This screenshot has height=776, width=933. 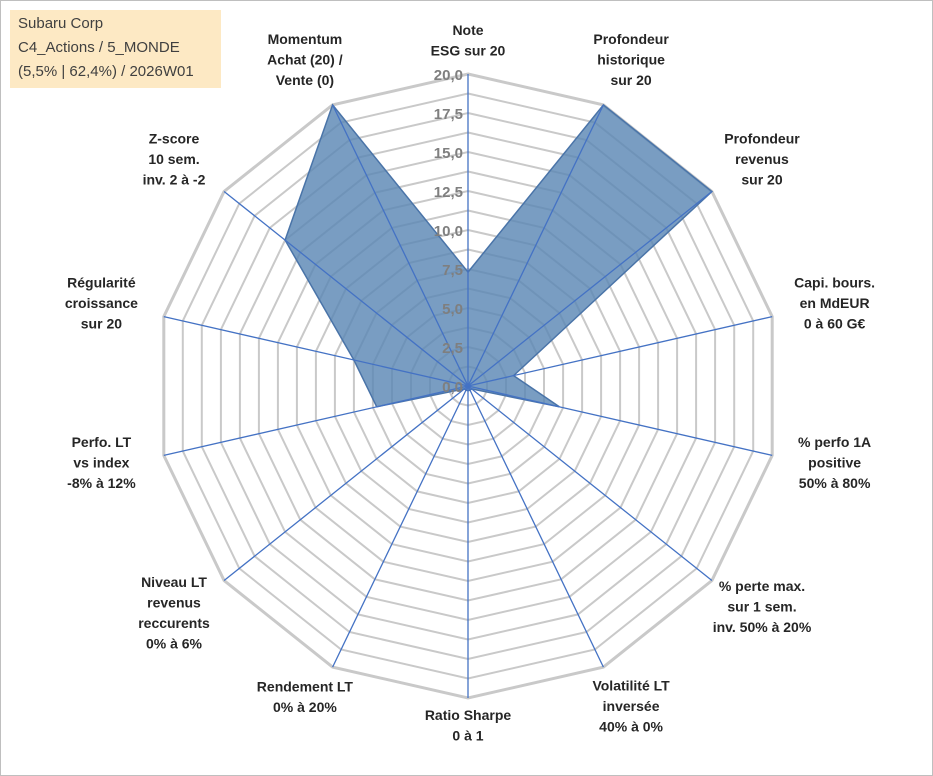 What do you see at coordinates (834, 462) in the screenshot?
I see `axis-label-4: % perfo 1A positive 50% à 80%` at bounding box center [834, 462].